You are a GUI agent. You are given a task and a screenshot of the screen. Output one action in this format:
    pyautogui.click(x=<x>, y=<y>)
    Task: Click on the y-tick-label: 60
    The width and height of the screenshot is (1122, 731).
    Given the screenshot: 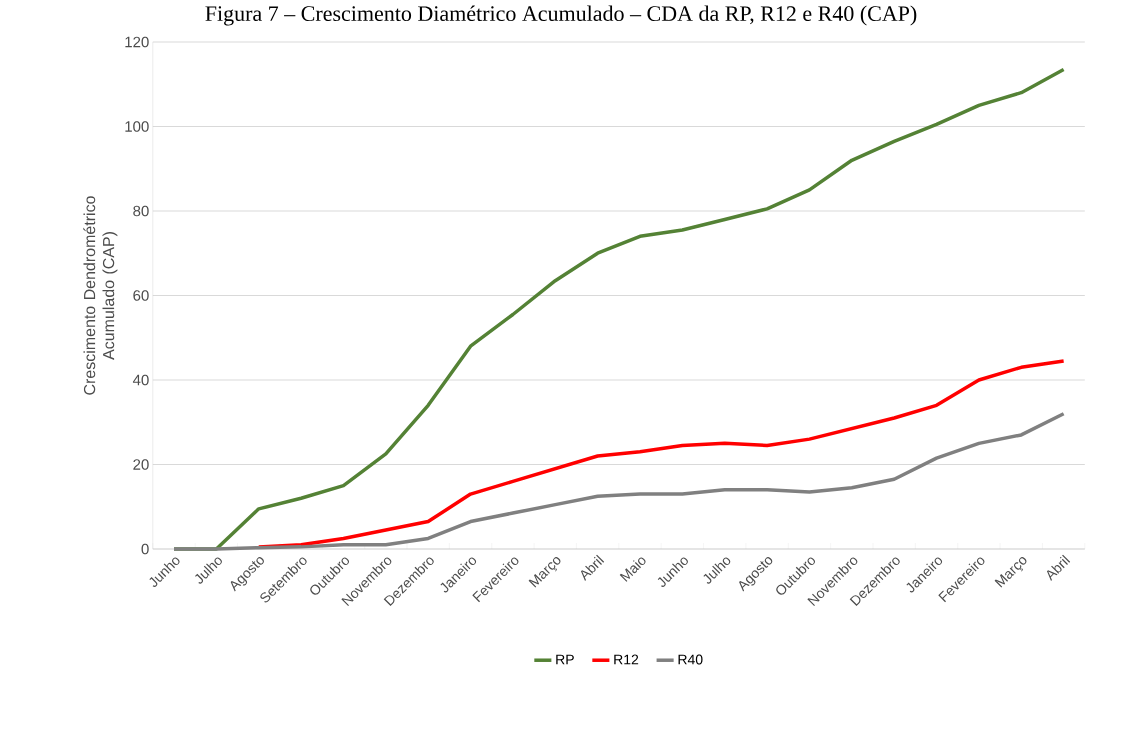 What is the action you would take?
    pyautogui.click(x=141, y=295)
    